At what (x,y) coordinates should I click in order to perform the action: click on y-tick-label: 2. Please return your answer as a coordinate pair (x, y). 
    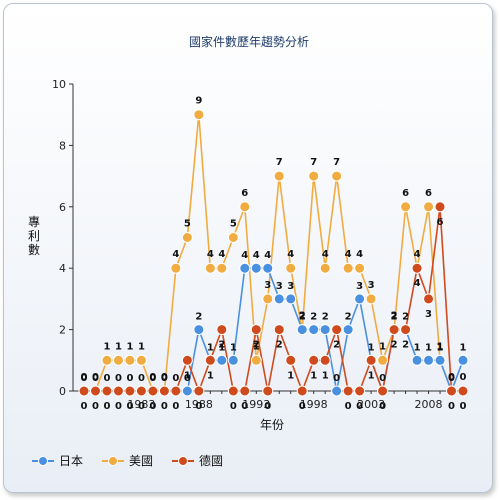
    Looking at the image, I should click on (62, 330).